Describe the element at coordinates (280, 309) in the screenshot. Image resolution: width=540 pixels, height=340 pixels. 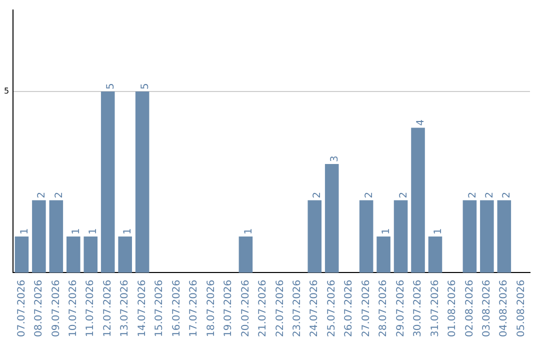
I see `x-tick-label: 22.07.2026` at that location.